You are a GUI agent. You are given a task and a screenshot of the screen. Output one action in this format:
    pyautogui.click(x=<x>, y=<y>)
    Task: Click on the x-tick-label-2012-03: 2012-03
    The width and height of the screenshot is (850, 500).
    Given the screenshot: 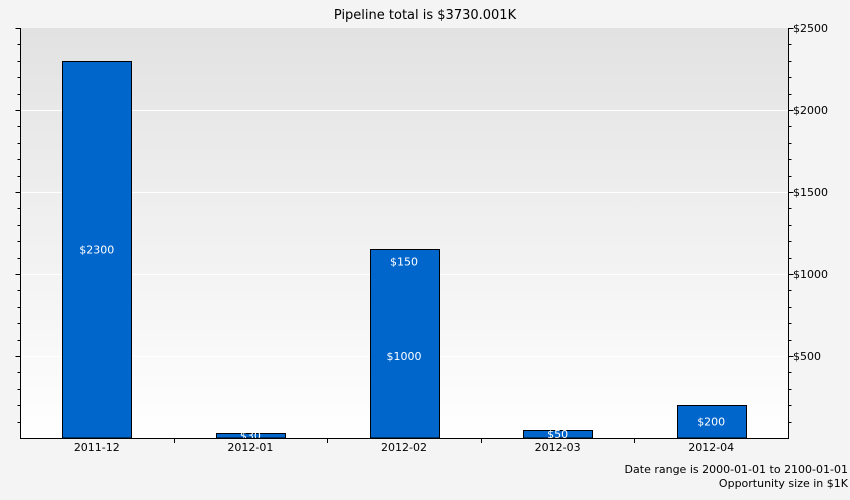 What is the action you would take?
    pyautogui.click(x=558, y=447)
    